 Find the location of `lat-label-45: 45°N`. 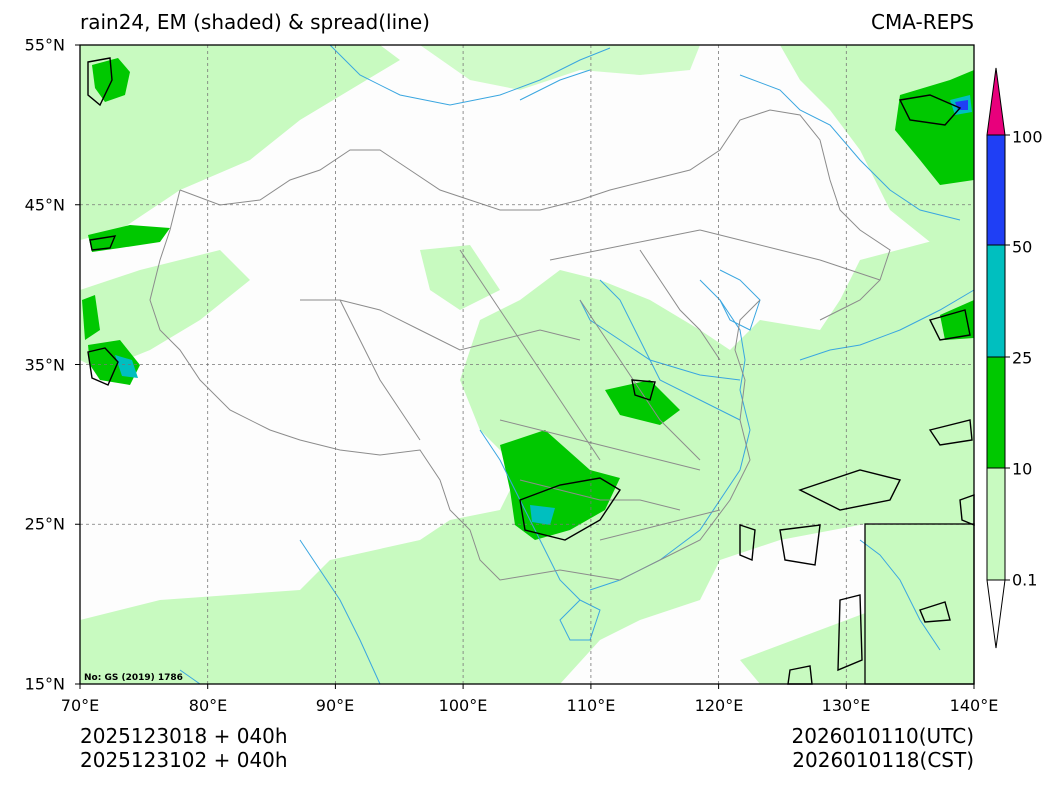

lat-label-45: 45°N is located at coordinates (44, 205).